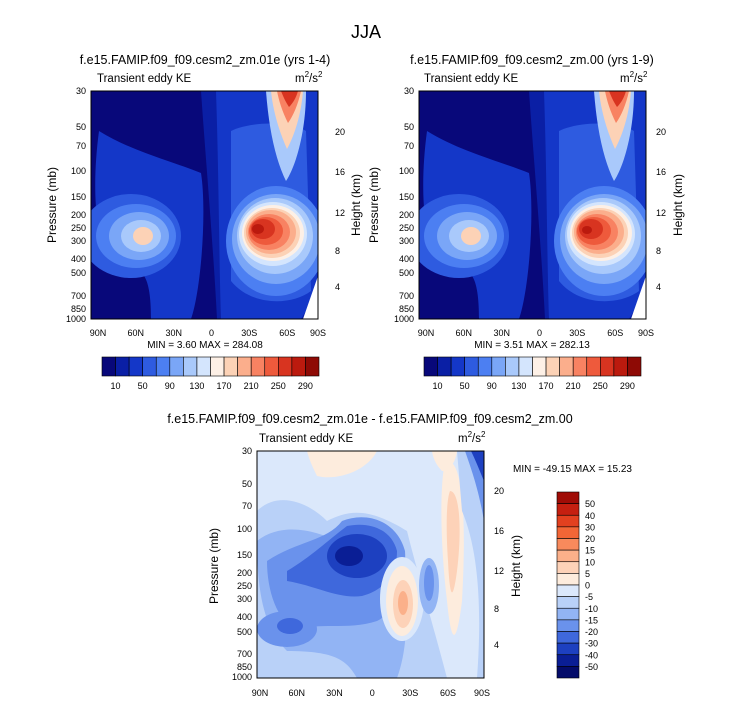  I want to click on colorbar-tick-label: -50, so click(591, 667).